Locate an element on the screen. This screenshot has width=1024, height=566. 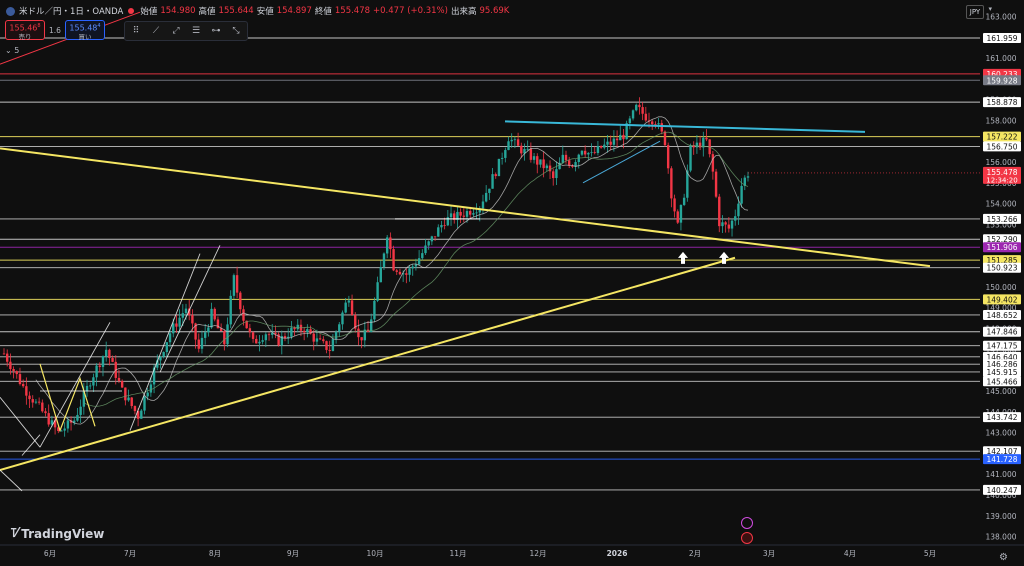
yellow-zigzag-drawing is located at coordinates (67, 398).